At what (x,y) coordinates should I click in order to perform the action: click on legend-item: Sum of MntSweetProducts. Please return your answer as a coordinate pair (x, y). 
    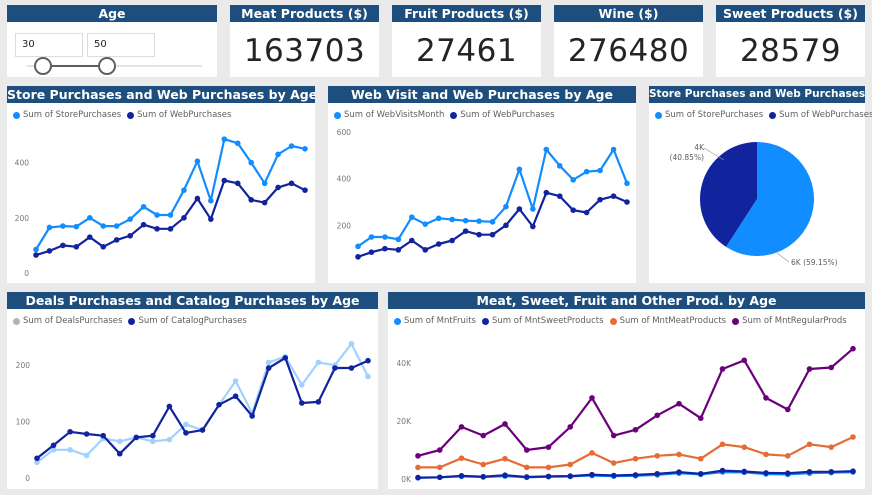
    Looking at the image, I should click on (543, 321).